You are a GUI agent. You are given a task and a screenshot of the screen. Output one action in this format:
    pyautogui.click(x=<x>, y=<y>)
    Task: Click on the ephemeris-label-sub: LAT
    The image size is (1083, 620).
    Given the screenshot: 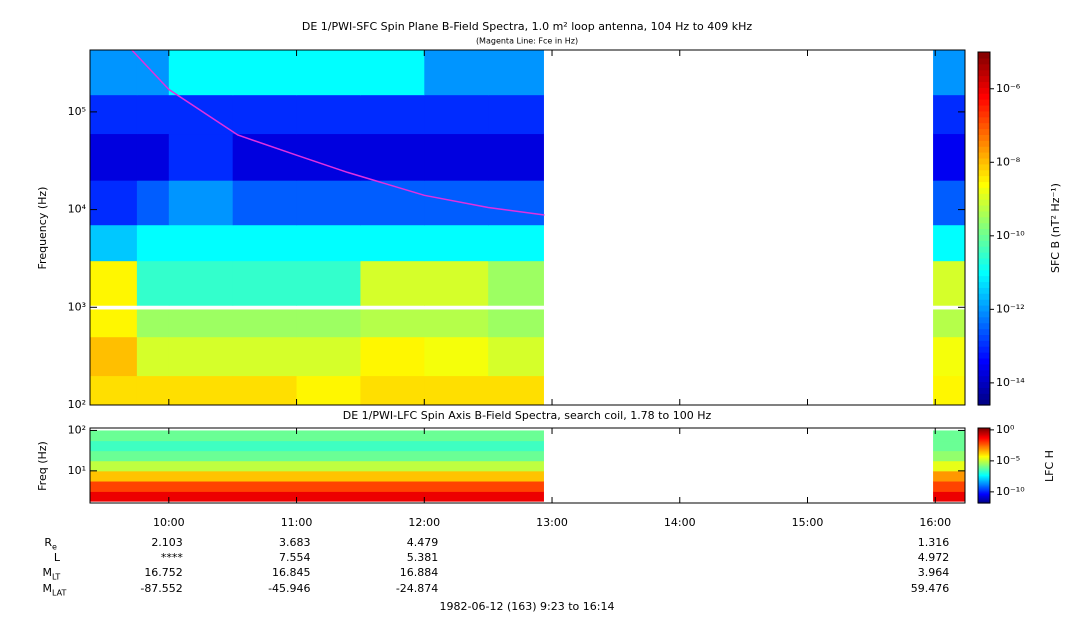 What is the action you would take?
    pyautogui.click(x=59, y=593)
    